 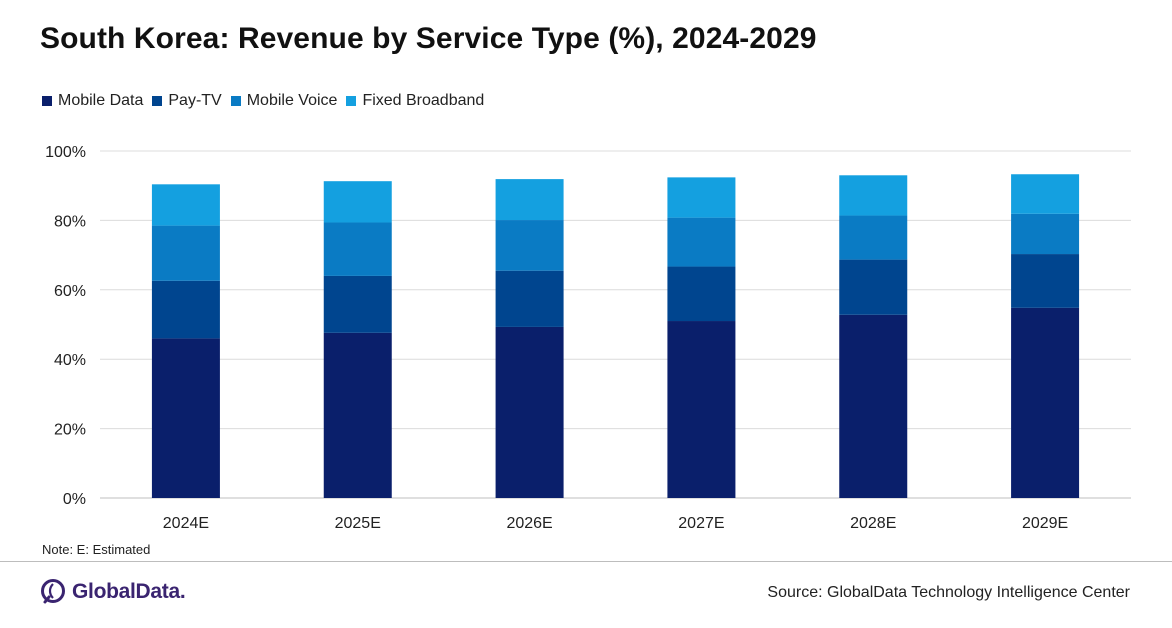 What do you see at coordinates (70, 291) in the screenshot?
I see `y-tick-label: 60%` at bounding box center [70, 291].